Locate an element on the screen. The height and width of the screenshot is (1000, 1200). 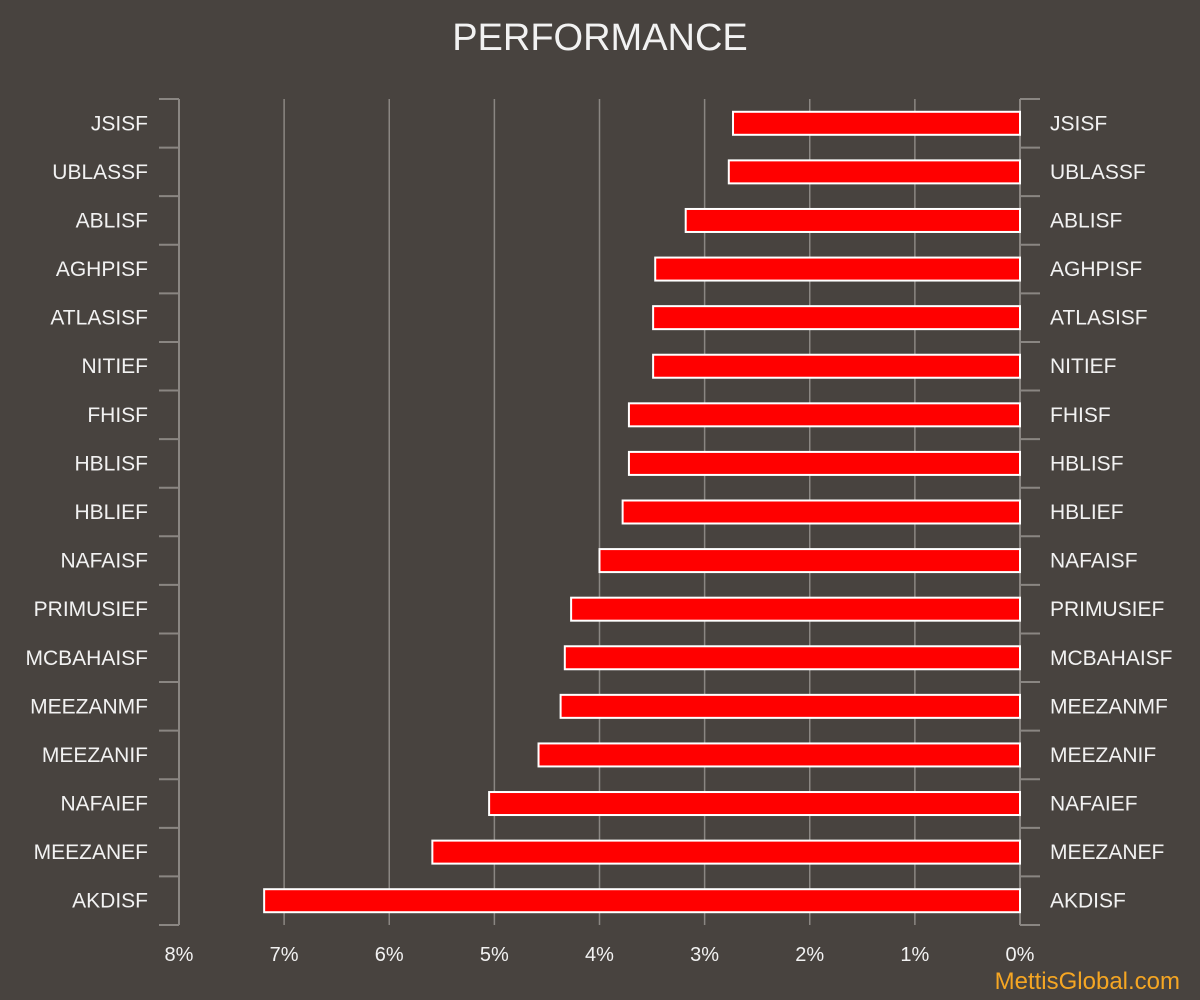
left-label-primusief: PRIMUSIEF is located at coordinates (91, 609).